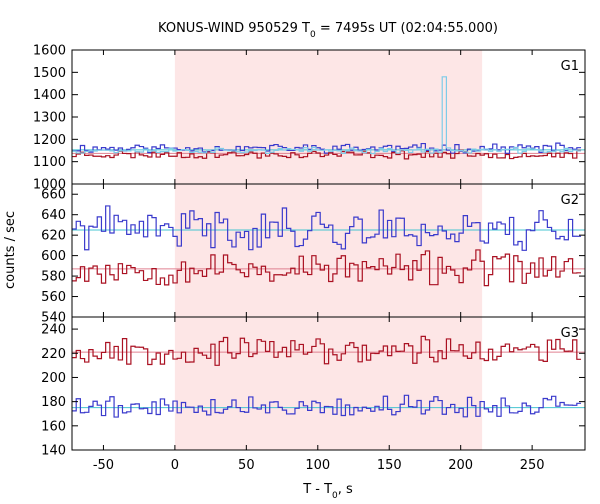 The image size is (600, 504). What do you see at coordinates (570, 333) in the screenshot?
I see `panel-g3-label: G3` at bounding box center [570, 333].